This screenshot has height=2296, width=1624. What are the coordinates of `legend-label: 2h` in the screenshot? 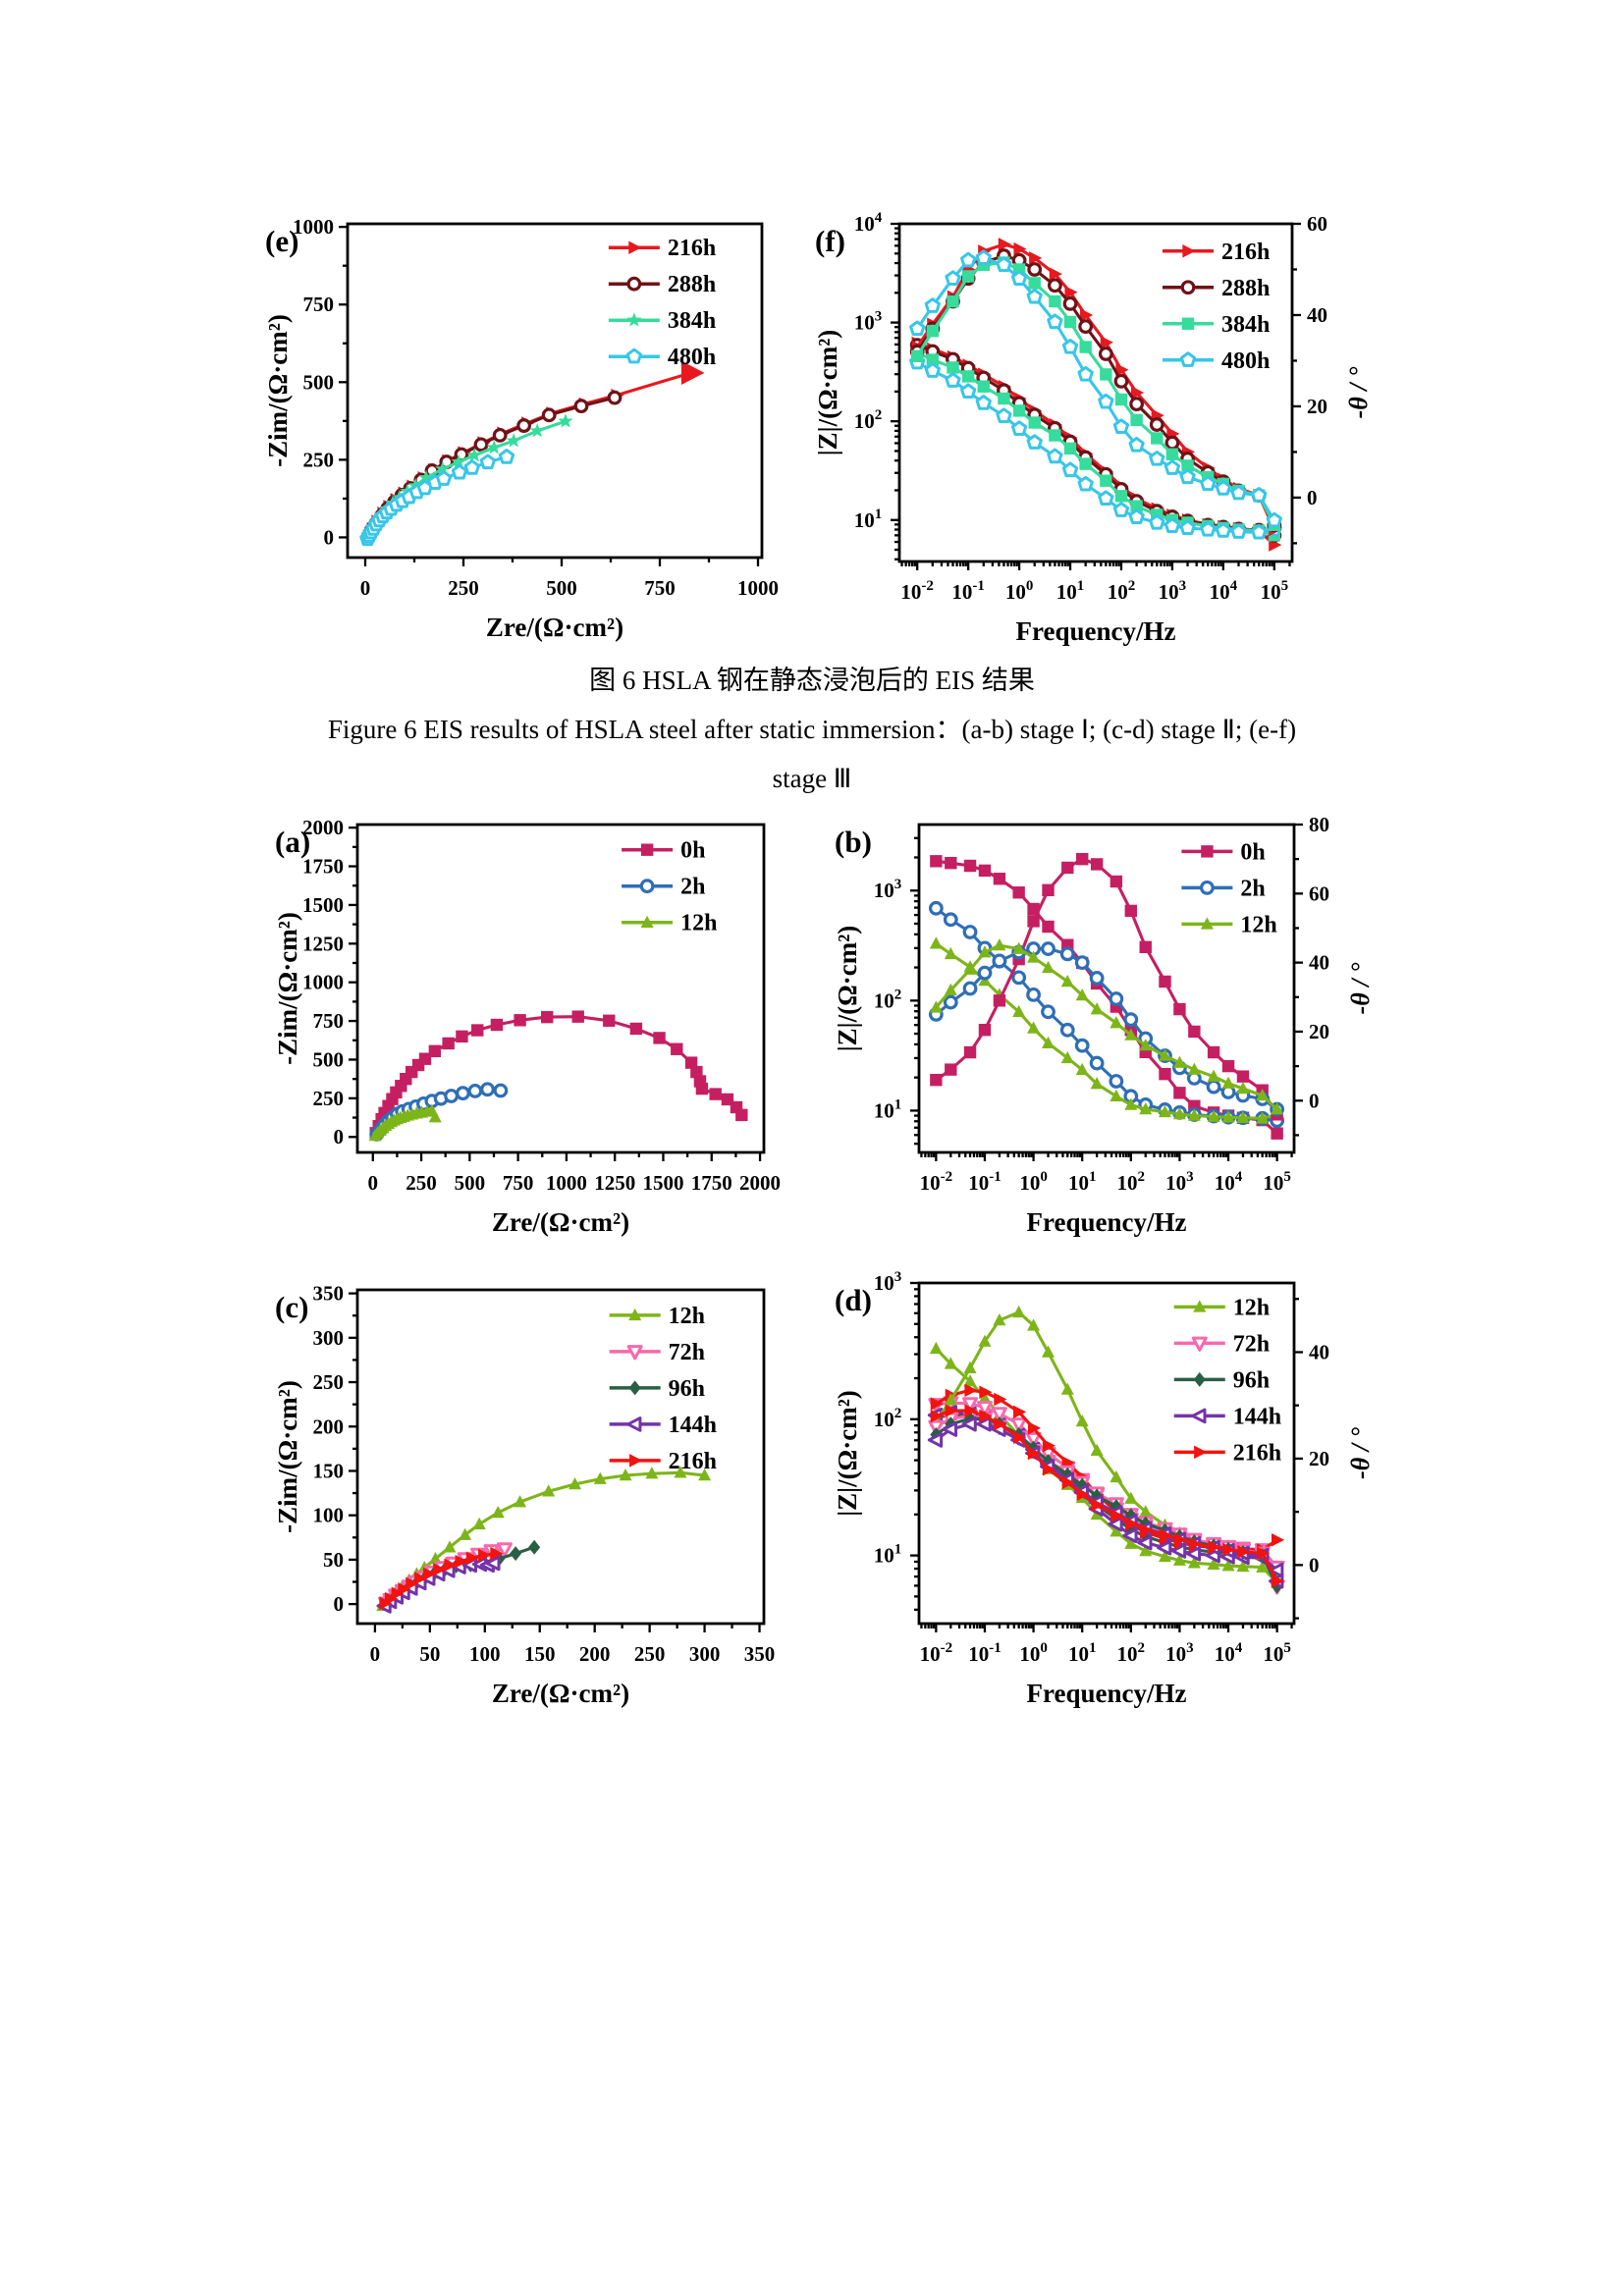 It's located at (692, 887).